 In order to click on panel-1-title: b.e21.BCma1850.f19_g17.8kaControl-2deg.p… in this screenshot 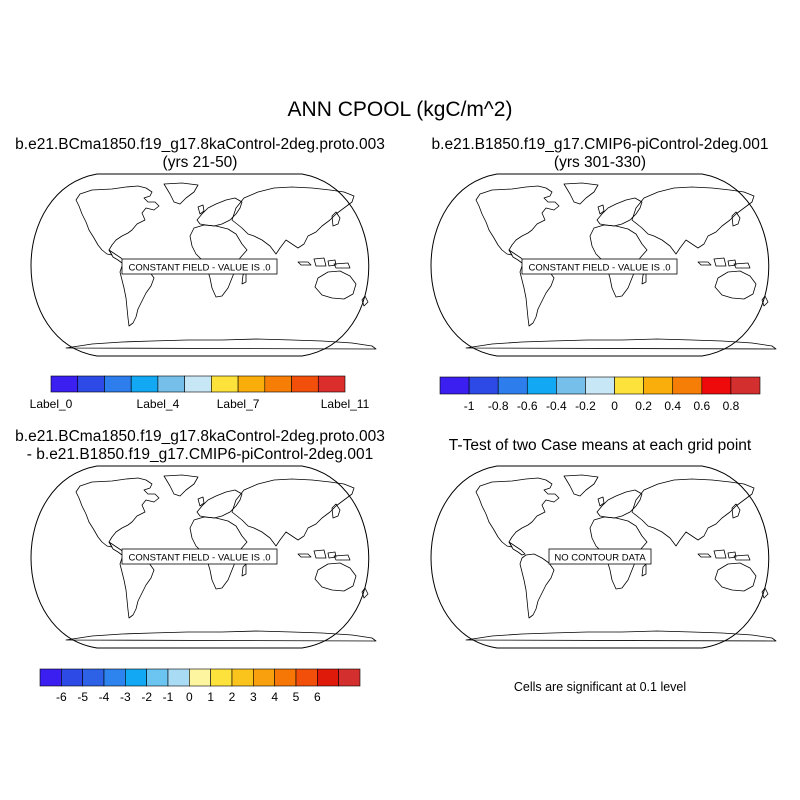, I will do `click(200, 154)`.